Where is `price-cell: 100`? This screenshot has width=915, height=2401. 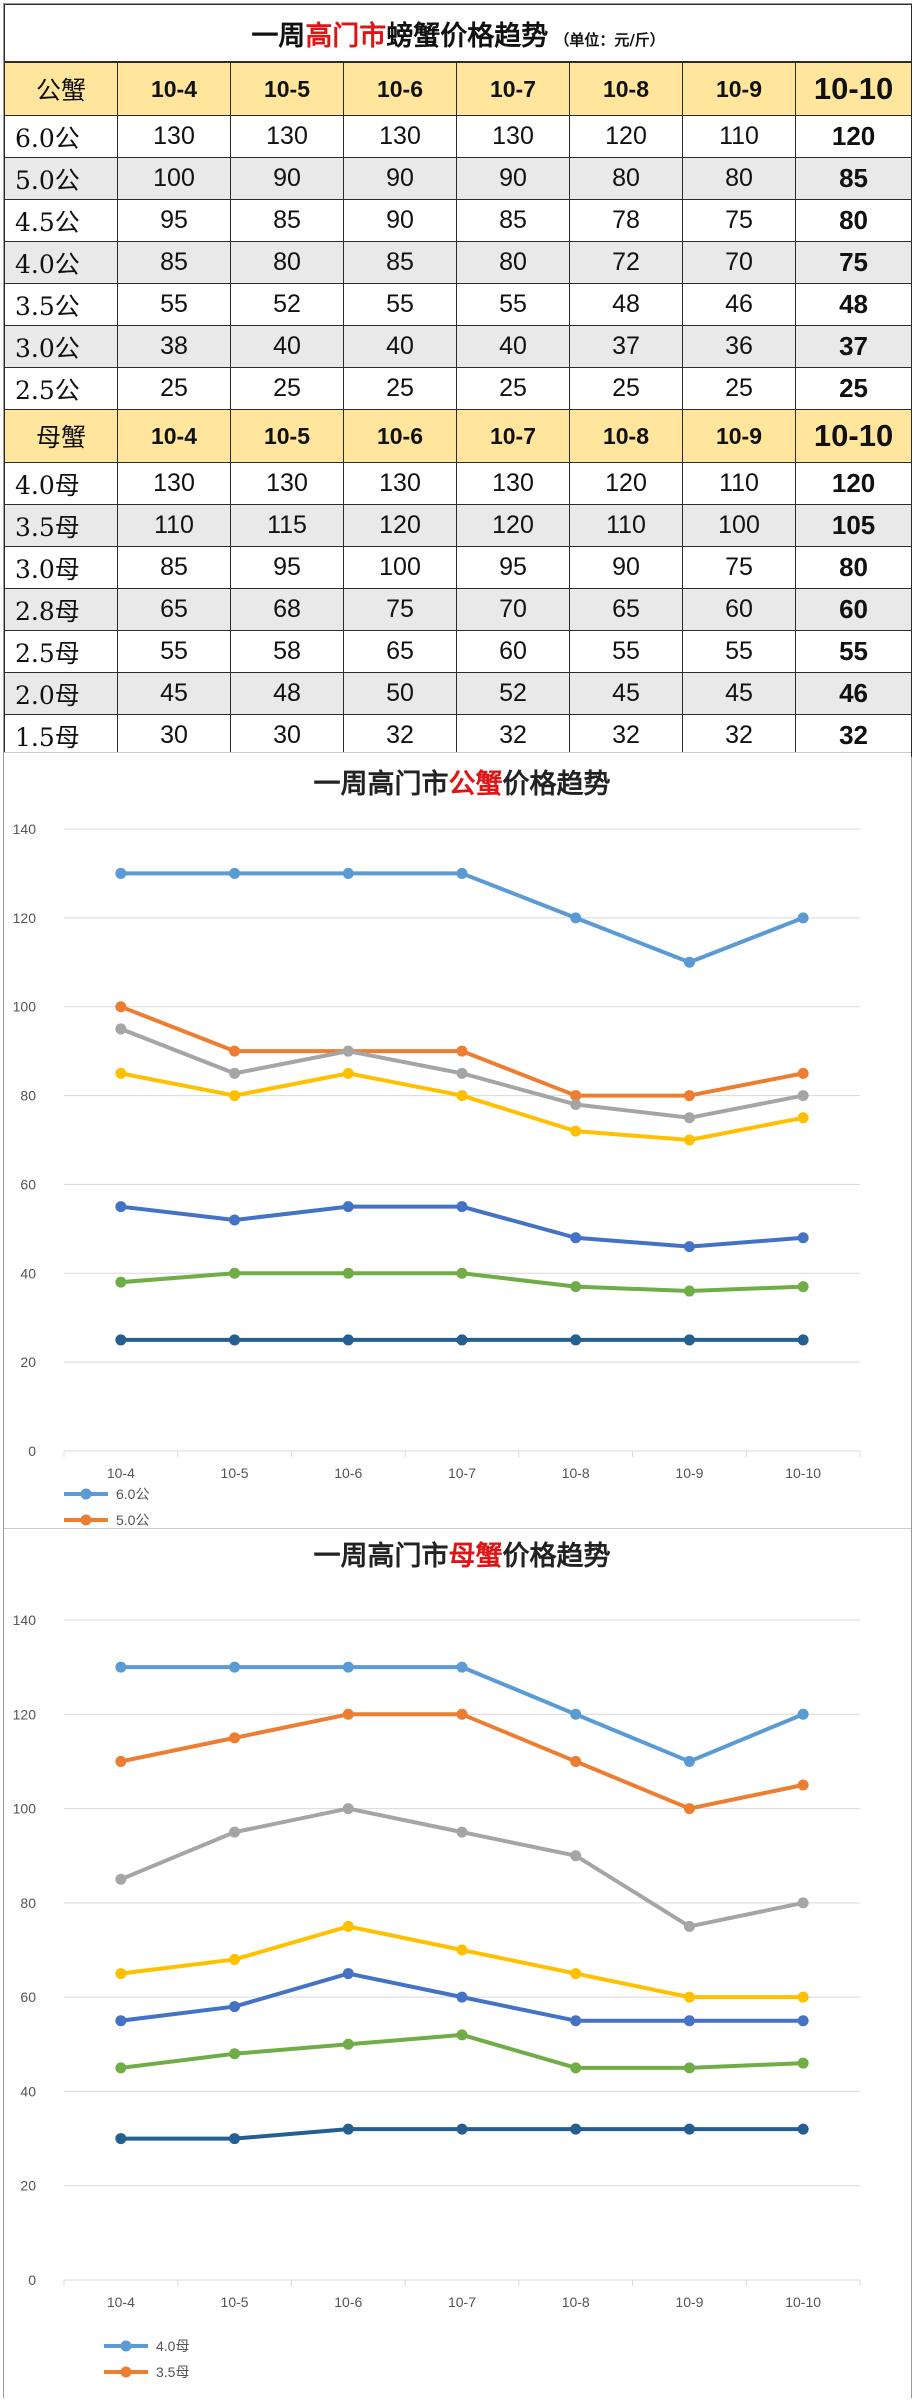 price-cell: 100 is located at coordinates (739, 525).